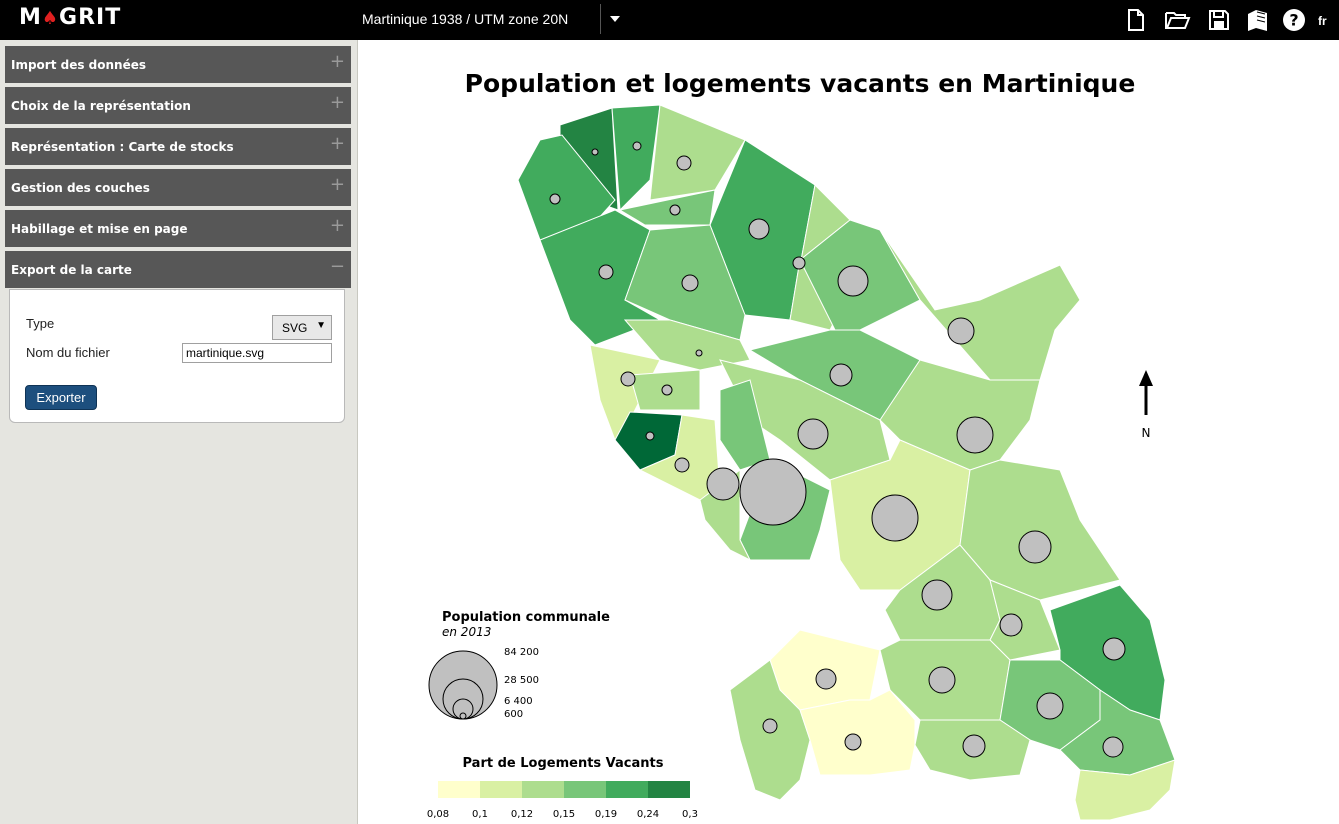  What do you see at coordinates (563, 763) in the screenshot?
I see `legend-title: Part de Logements Vacants` at bounding box center [563, 763].